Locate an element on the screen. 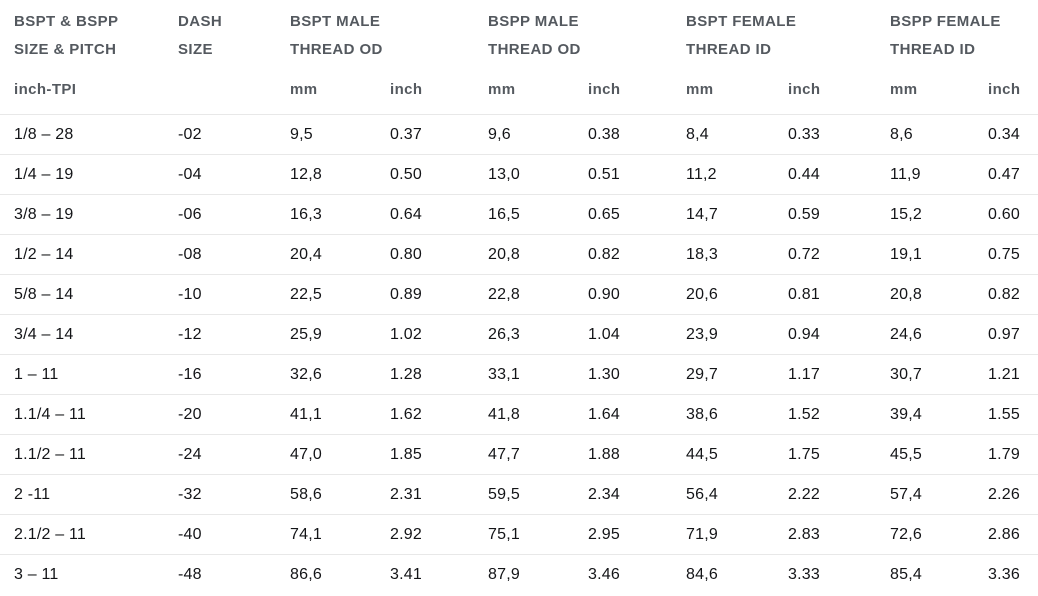 Image resolution: width=1038 pixels, height=596 pixels. table-row: 2 -11 -32 58,6 2.31 59,5 2.34 56,4 2.22 57,4 2.26 is located at coordinates (519, 494).